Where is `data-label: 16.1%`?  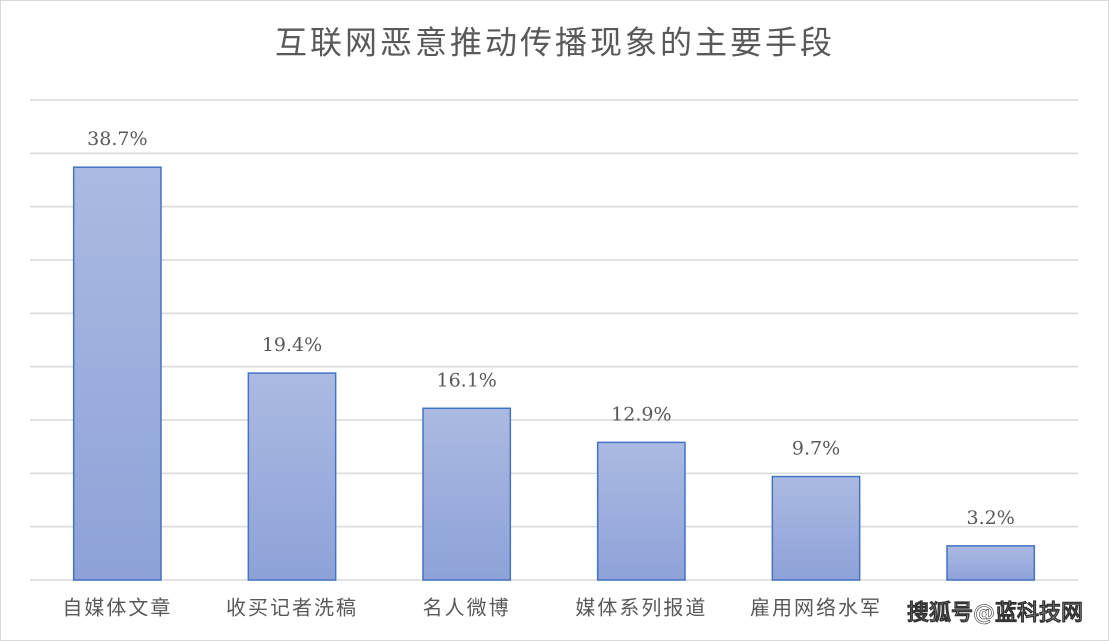 data-label: 16.1% is located at coordinates (466, 380).